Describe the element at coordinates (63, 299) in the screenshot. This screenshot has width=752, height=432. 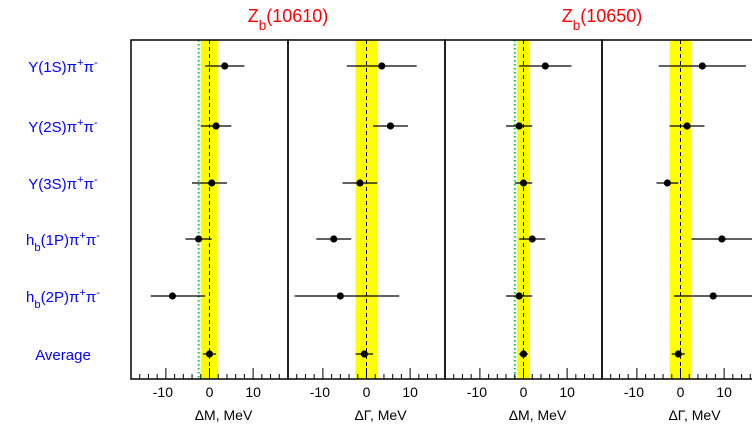
I see `row-label: hb(2P)π+π-` at that location.